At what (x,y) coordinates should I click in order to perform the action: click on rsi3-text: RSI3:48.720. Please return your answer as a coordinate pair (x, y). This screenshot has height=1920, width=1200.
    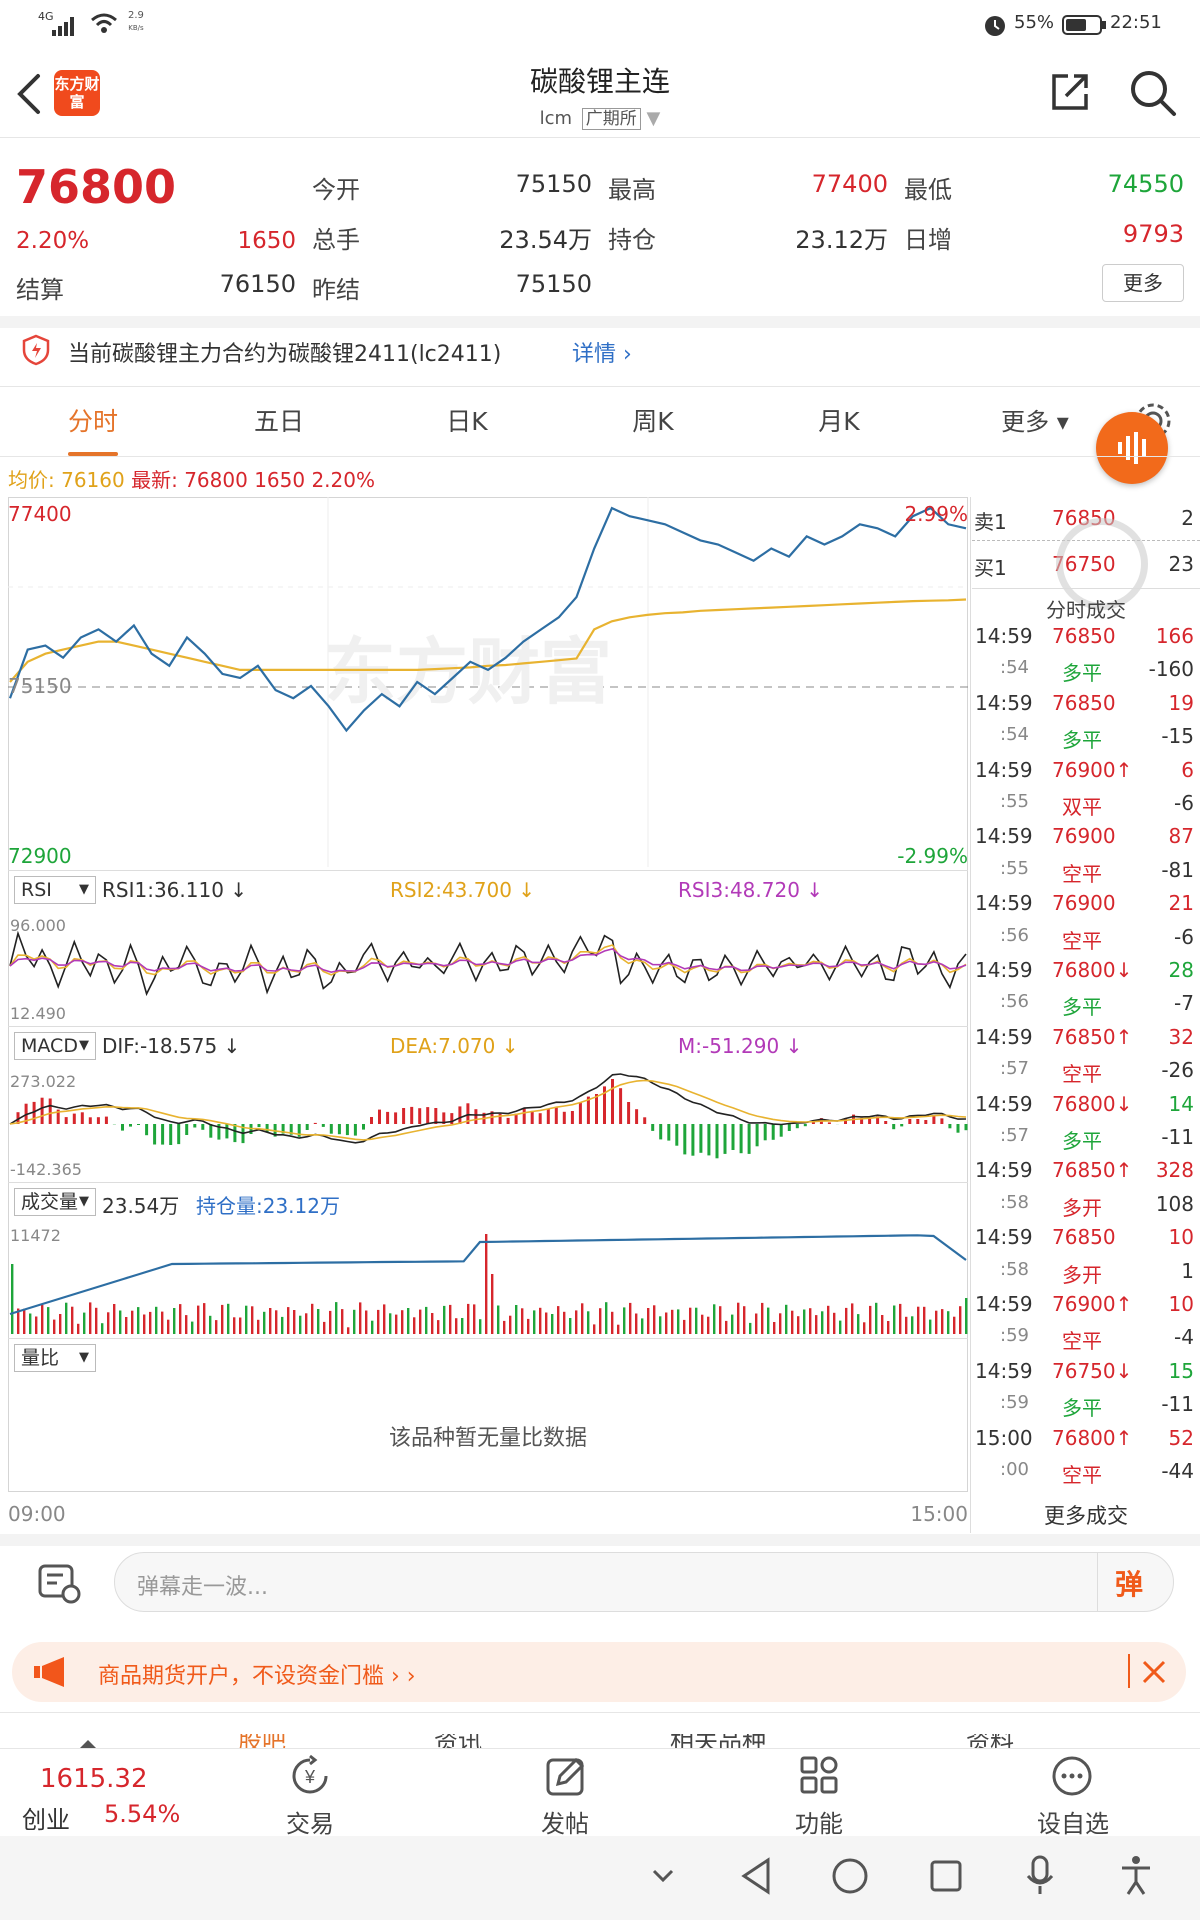
    Looking at the image, I should click on (739, 890).